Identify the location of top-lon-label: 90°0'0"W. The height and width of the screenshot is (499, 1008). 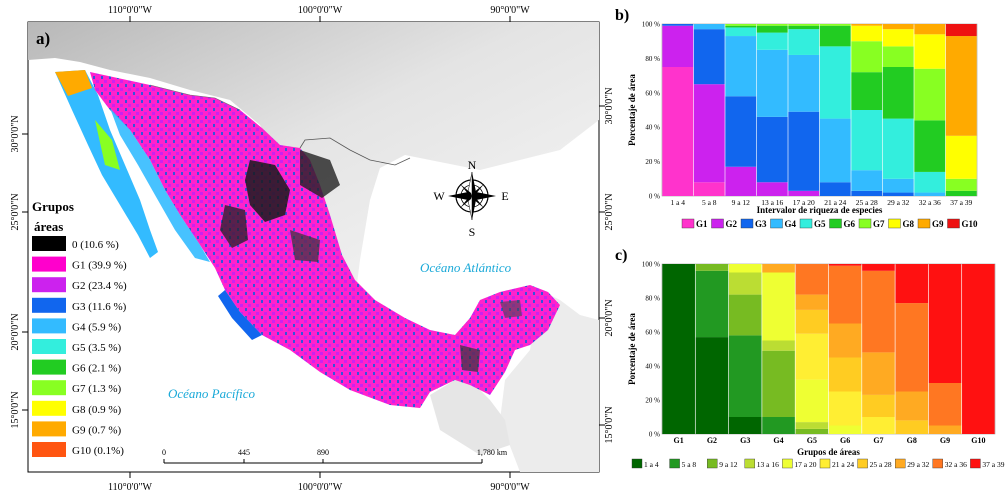
(510, 10).